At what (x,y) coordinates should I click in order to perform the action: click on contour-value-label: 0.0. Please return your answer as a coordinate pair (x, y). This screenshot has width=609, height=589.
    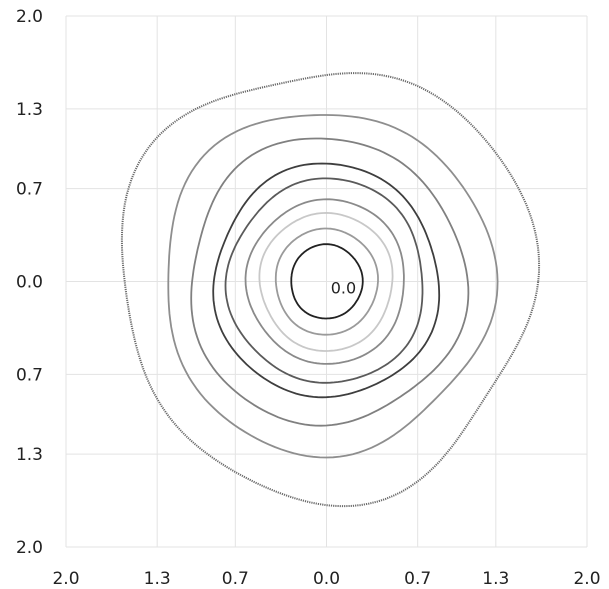
    Looking at the image, I should click on (343, 287).